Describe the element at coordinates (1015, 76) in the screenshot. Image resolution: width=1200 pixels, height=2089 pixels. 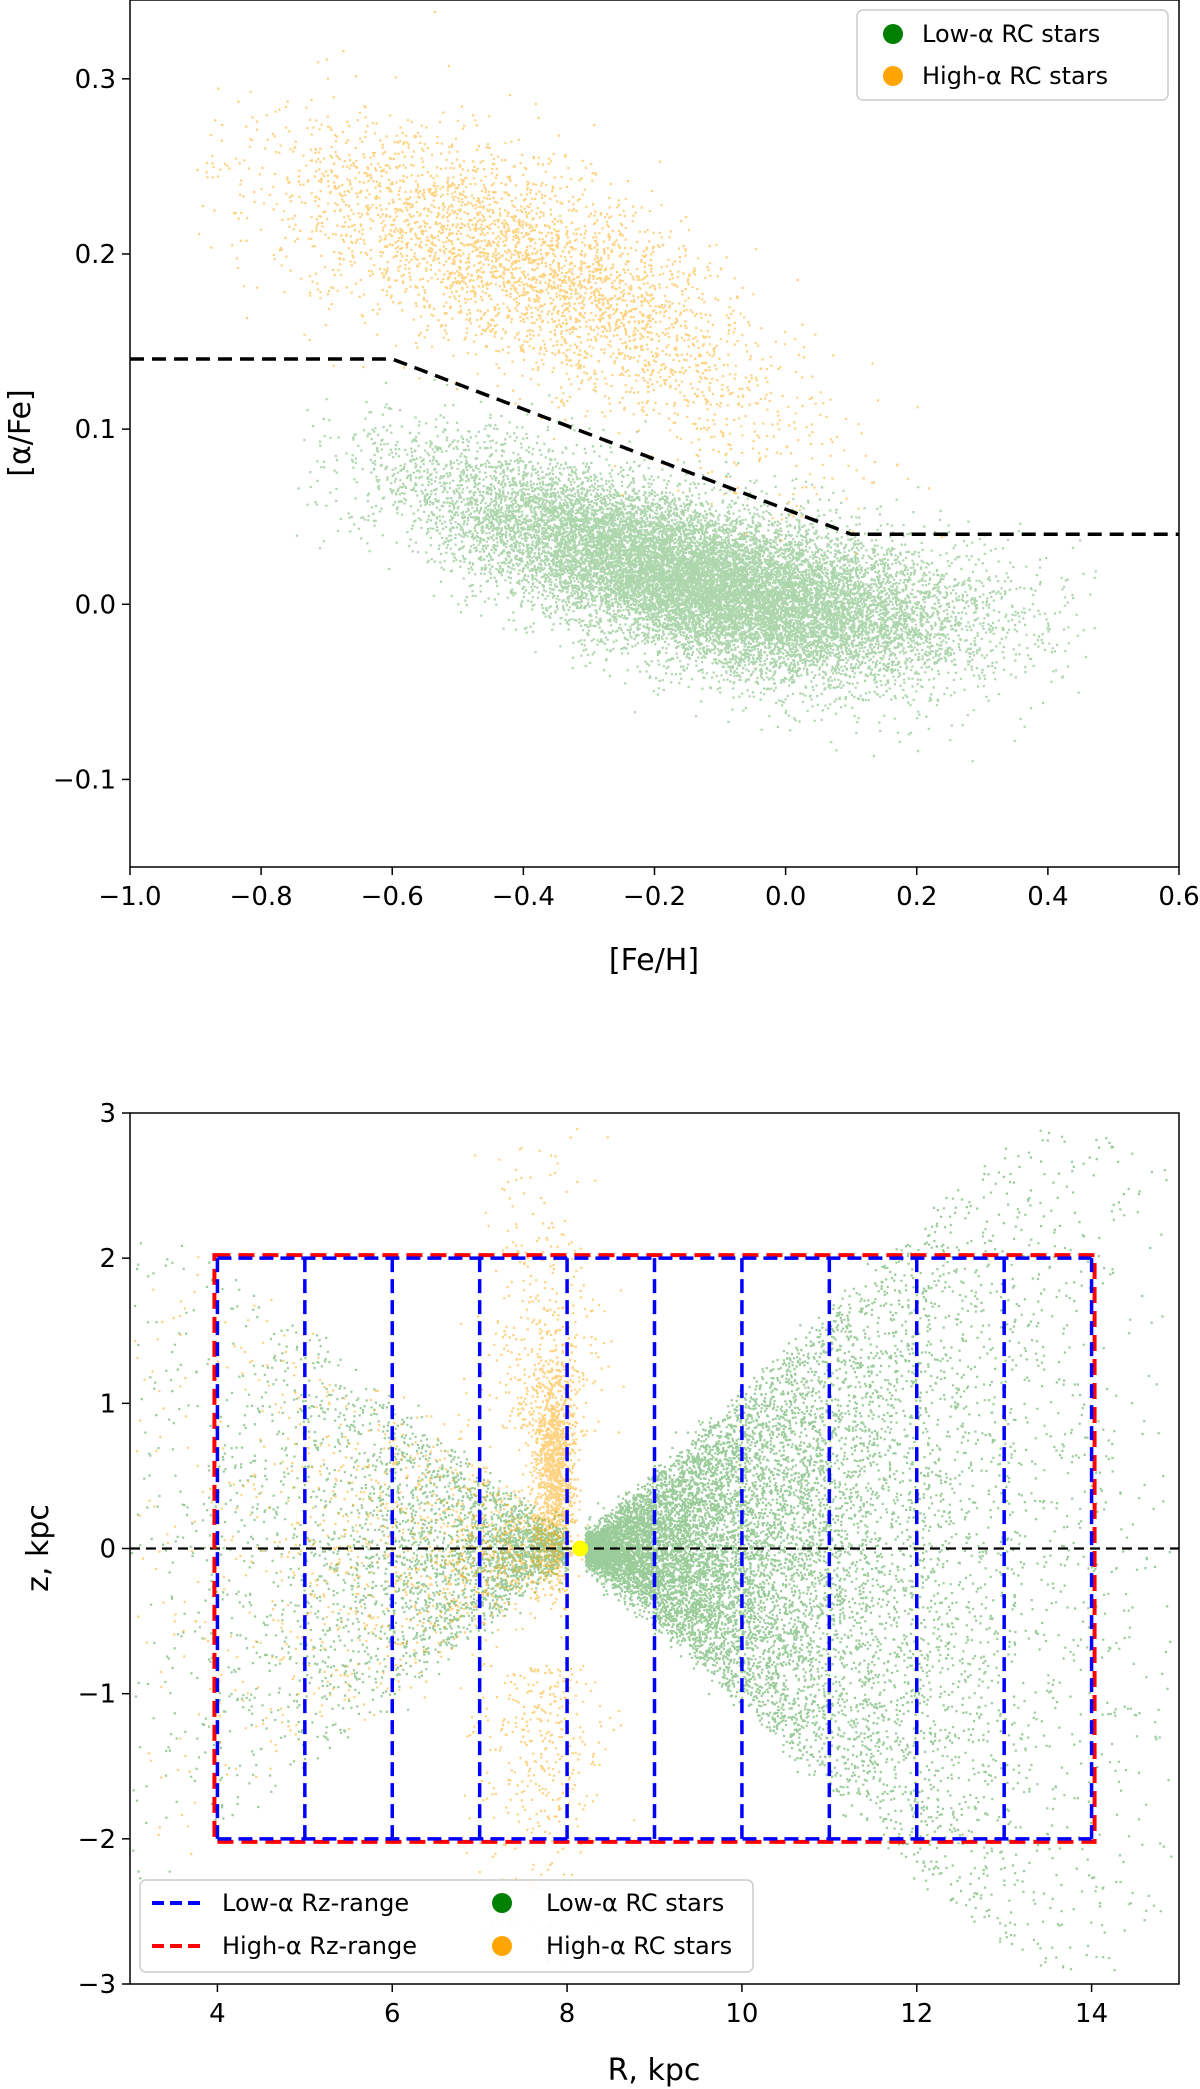
I see `legend-high-alpha-label: High-α RC stars` at that location.